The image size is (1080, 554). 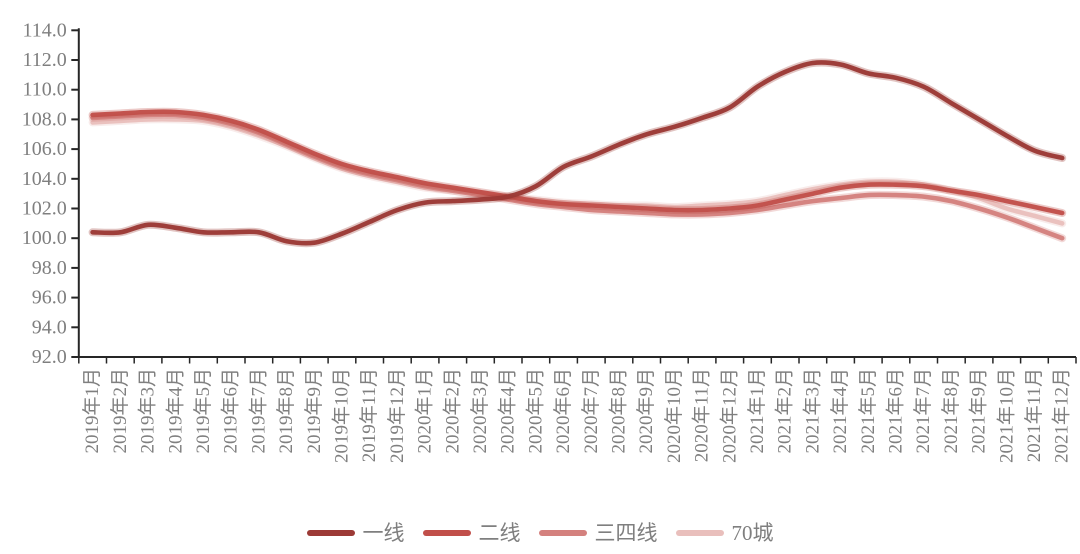 What do you see at coordinates (369, 415) in the screenshot?
I see `x-tick-label: 2019年11月` at bounding box center [369, 415].